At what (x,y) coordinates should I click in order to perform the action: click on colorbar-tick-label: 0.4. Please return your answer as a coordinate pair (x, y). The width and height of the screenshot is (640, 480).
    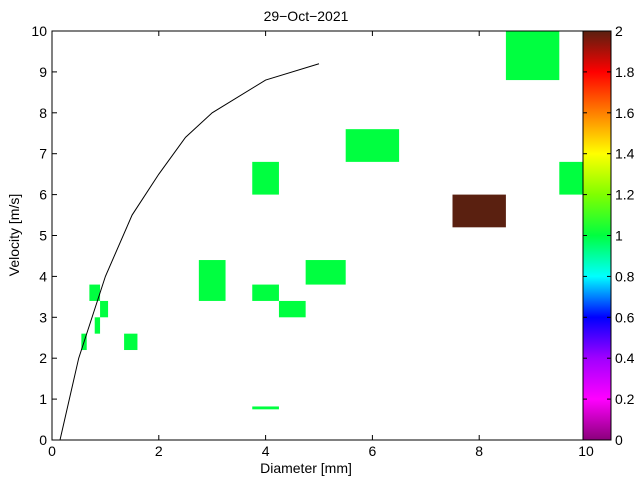
    Looking at the image, I should click on (625, 358).